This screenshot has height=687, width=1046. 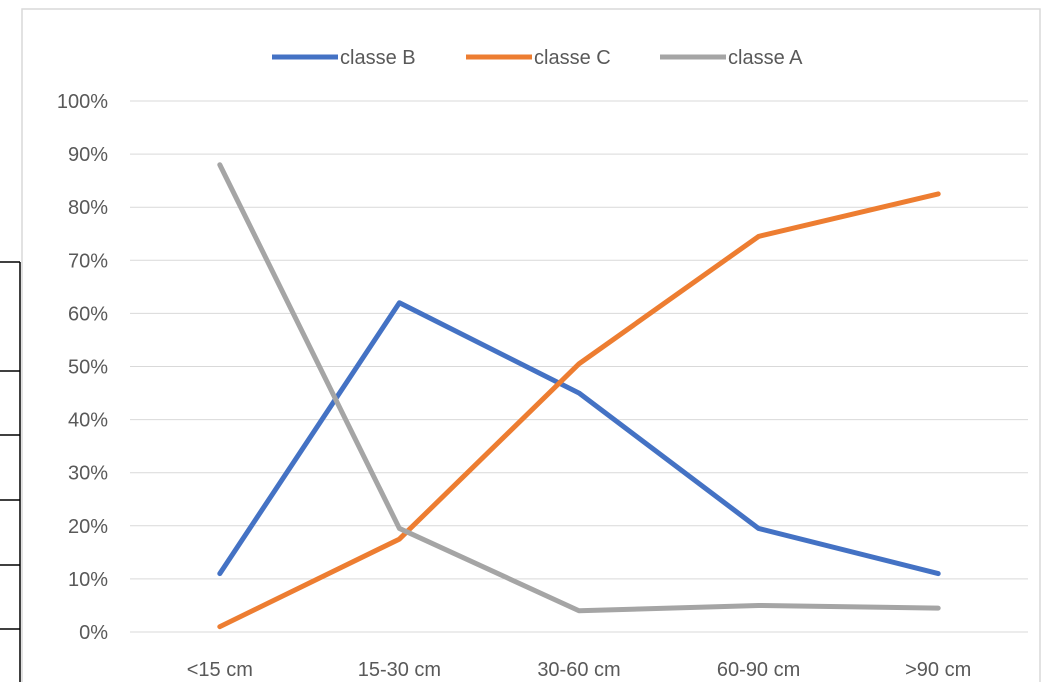 What do you see at coordinates (220, 670) in the screenshot?
I see `x-tick-label: <15 cm` at bounding box center [220, 670].